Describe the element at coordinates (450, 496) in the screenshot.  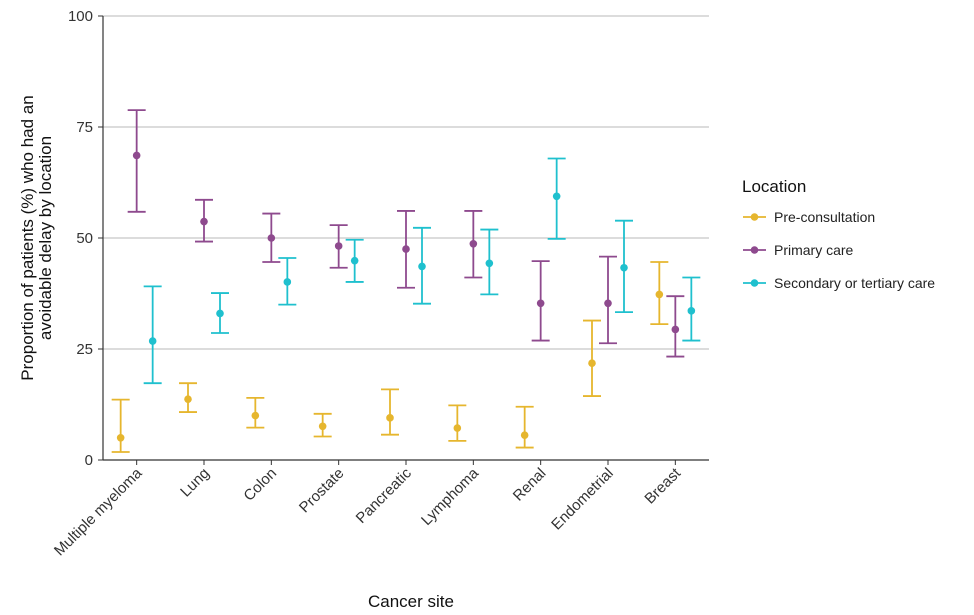
I see `x-tick-label: Lymphoma` at that location.